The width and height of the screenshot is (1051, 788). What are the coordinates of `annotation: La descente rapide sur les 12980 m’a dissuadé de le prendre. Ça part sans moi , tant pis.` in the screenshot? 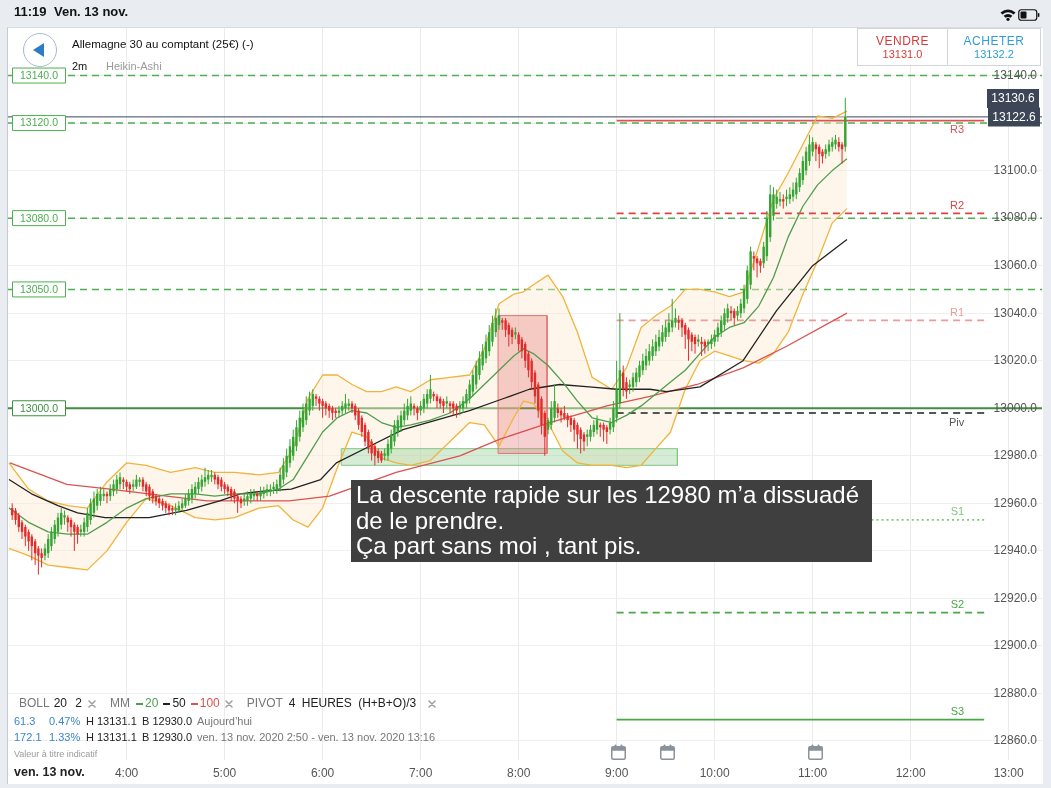 It's located at (611, 521).